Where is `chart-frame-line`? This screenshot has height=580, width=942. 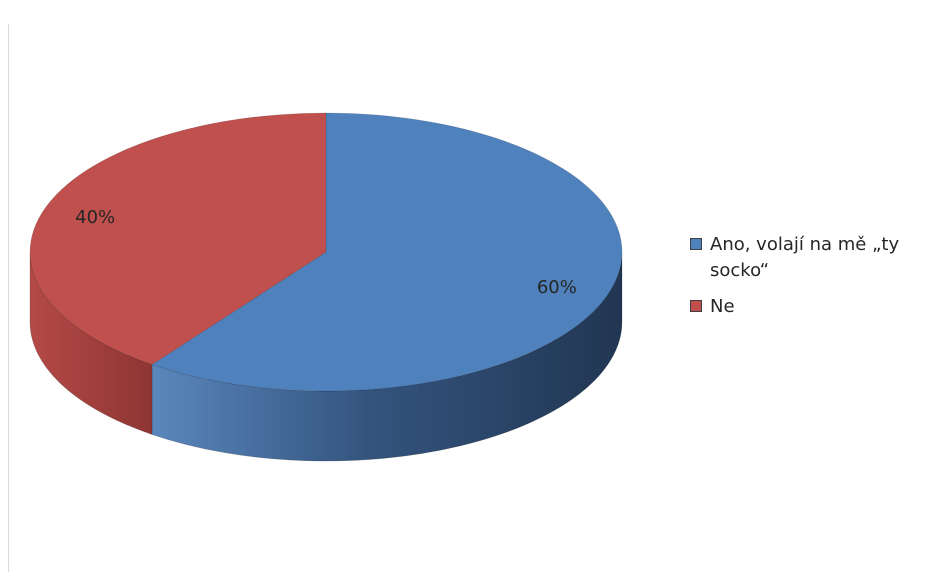
chart-frame-line is located at coordinates (8, 298).